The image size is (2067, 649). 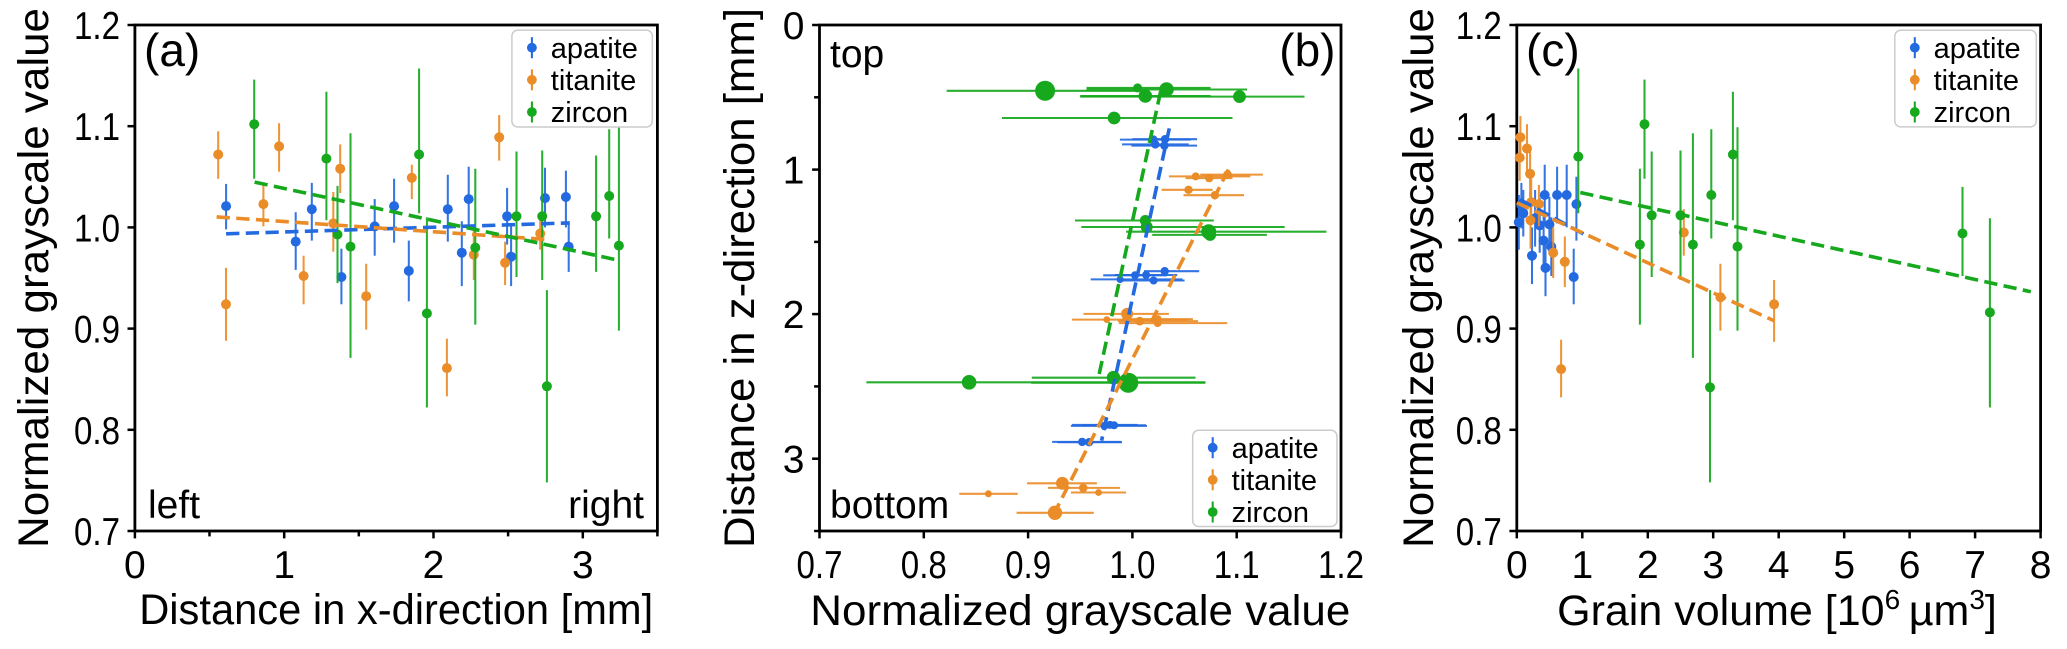 What do you see at coordinates (1553, 50) in the screenshot?
I see `svg-text: (c)` at bounding box center [1553, 50].